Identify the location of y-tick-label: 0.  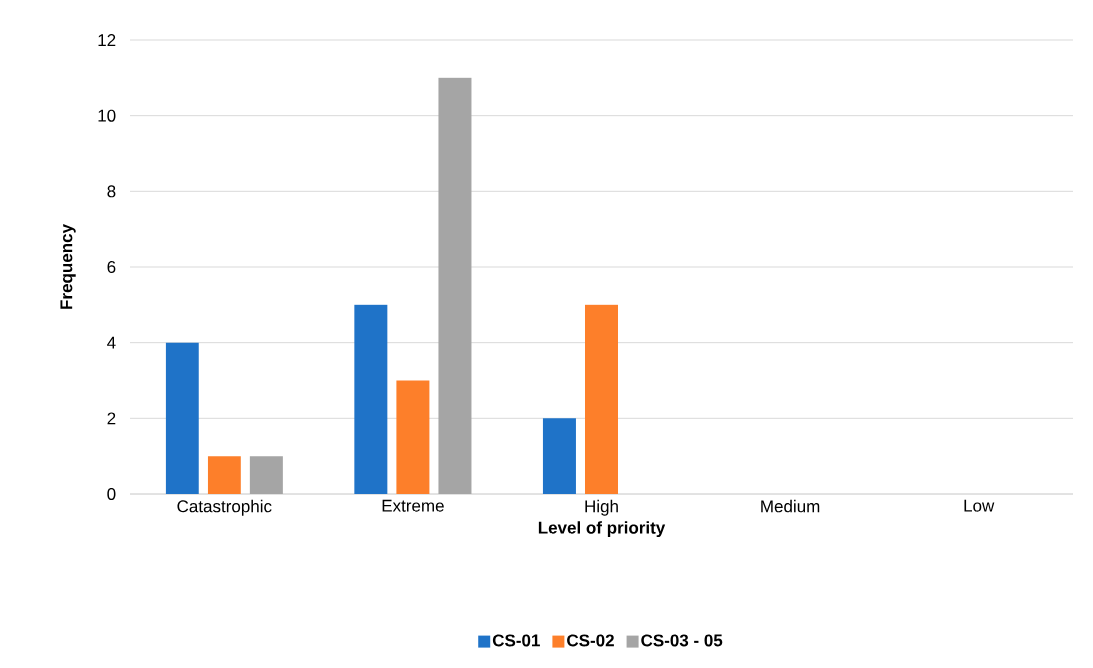
(111, 494).